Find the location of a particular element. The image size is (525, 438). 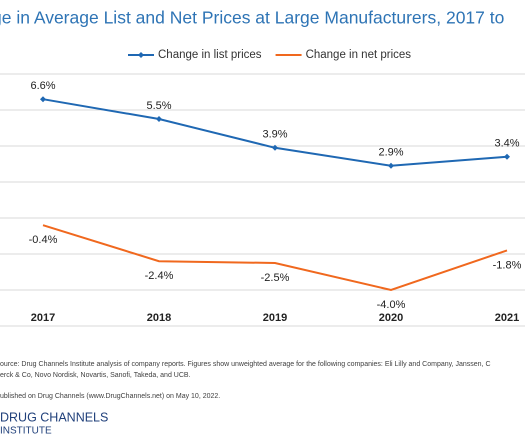

data-label: -0.4% is located at coordinates (43, 240).